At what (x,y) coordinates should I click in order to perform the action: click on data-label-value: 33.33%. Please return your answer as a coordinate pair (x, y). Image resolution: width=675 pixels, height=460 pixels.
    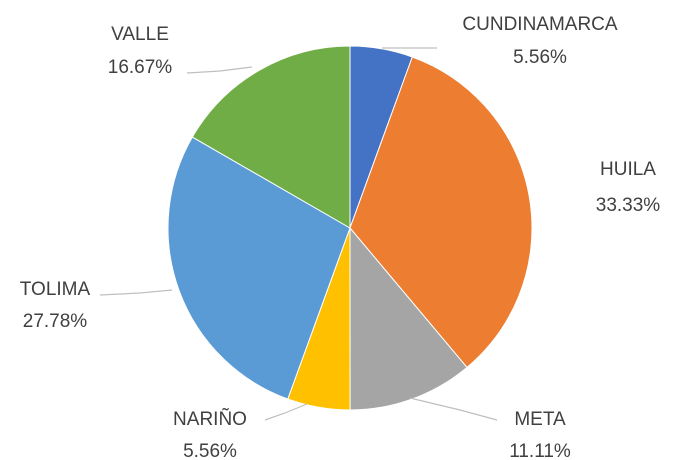
    Looking at the image, I should click on (628, 205).